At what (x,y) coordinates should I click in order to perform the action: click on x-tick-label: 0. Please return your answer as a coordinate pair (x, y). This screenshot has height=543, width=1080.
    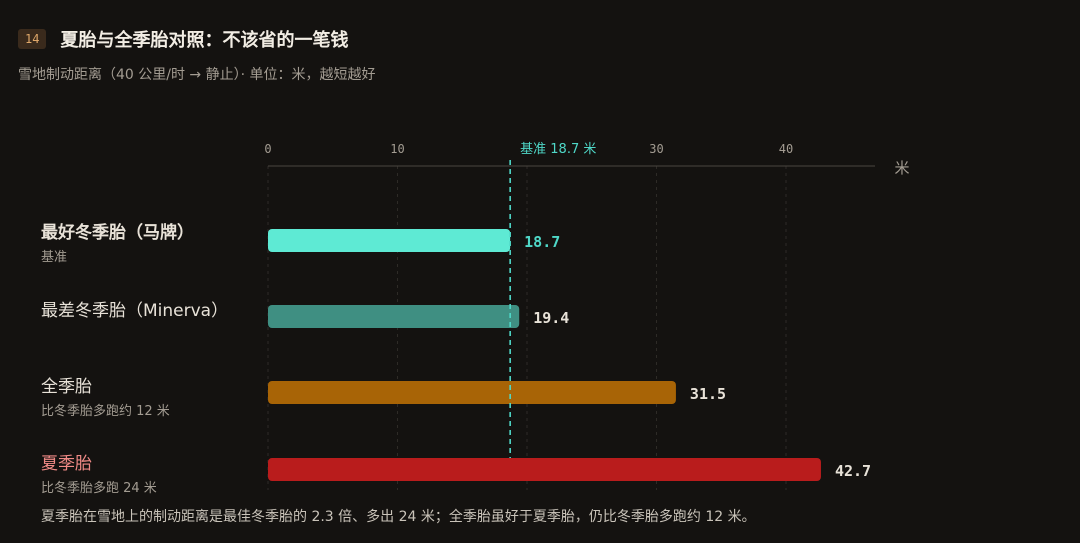
    Looking at the image, I should click on (267, 149).